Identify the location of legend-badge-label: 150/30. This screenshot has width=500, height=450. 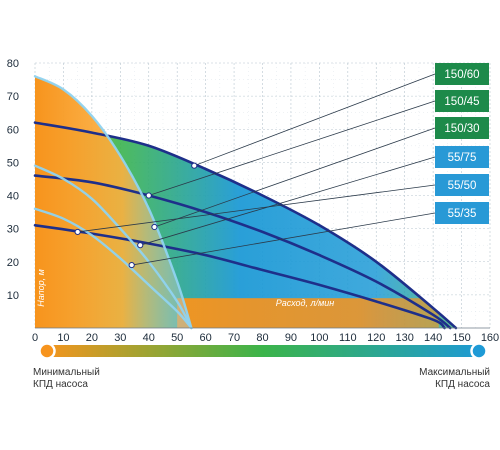
(461, 129).